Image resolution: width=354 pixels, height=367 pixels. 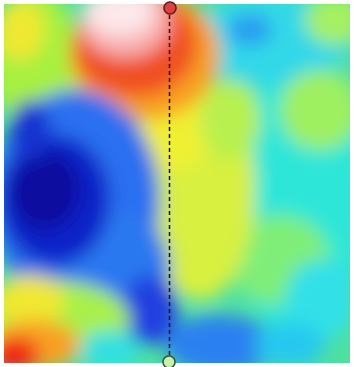 What do you see at coordinates (170, 8) in the screenshot?
I see `start-handle` at bounding box center [170, 8].